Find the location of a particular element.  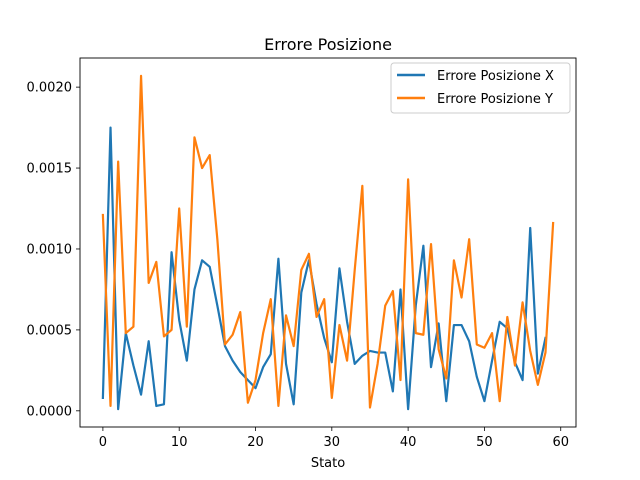

x-tick-label: 10 is located at coordinates (179, 442).